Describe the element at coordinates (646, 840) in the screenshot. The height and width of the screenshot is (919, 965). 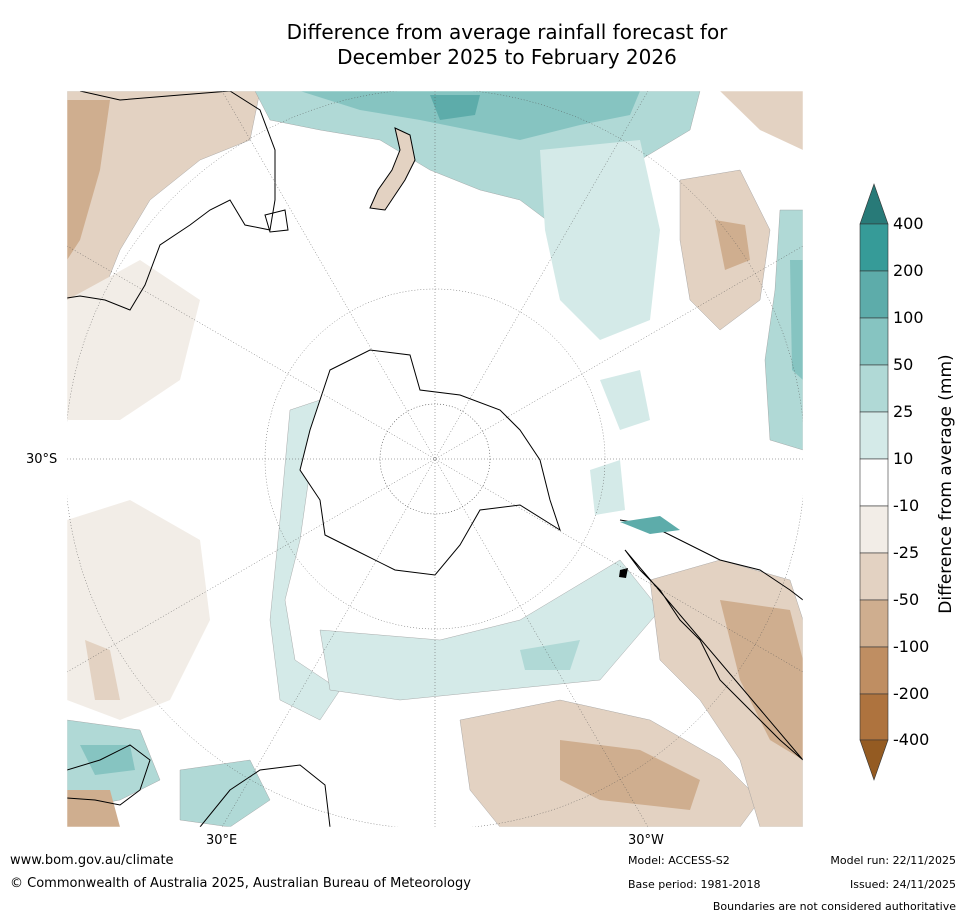
I see `lon-label-30w: 30°W` at that location.